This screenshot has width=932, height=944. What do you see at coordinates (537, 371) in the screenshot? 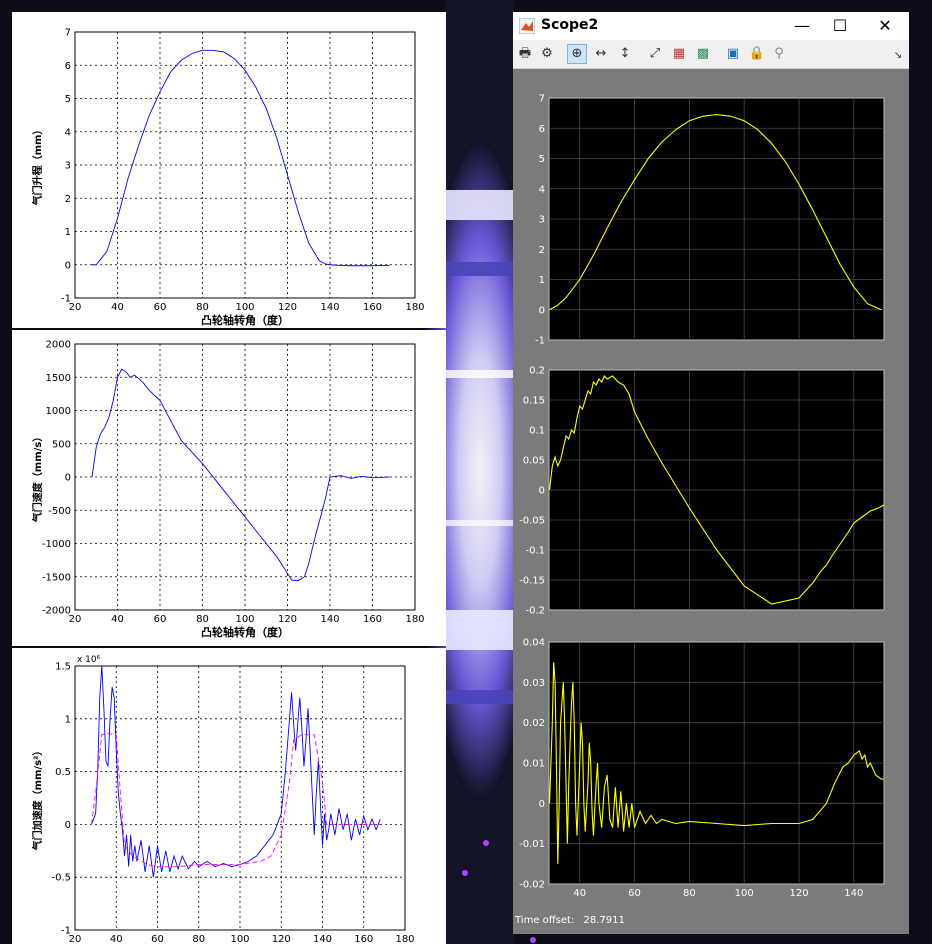
I see `y-tick-label: 0.2` at bounding box center [537, 371].